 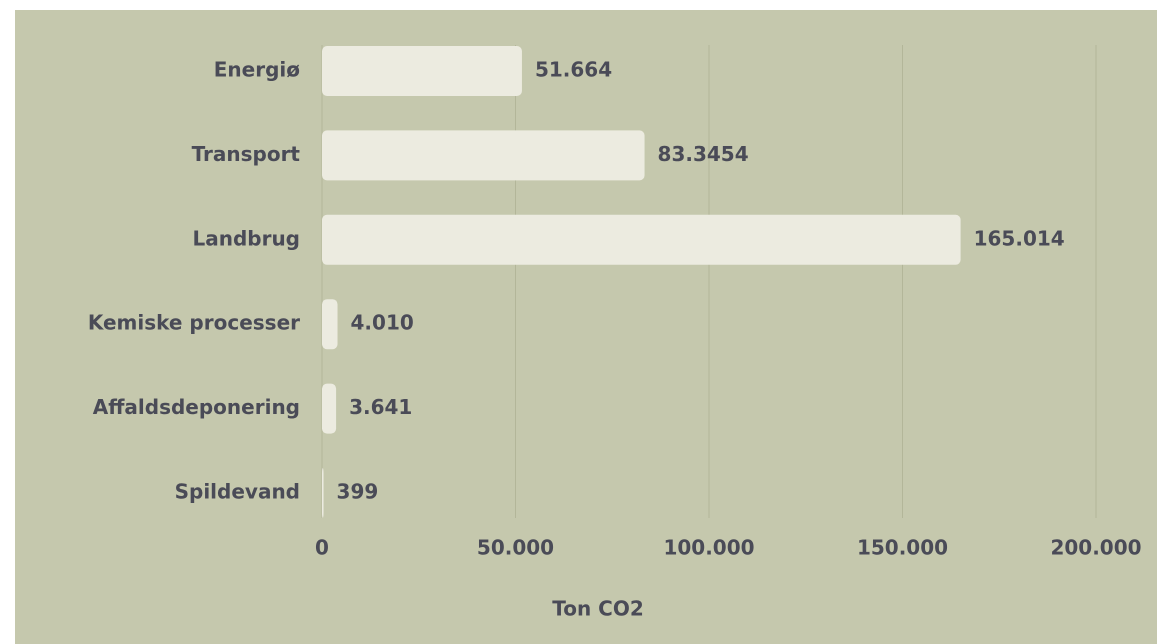 I want to click on data-label: 4.010, so click(x=382, y=323).